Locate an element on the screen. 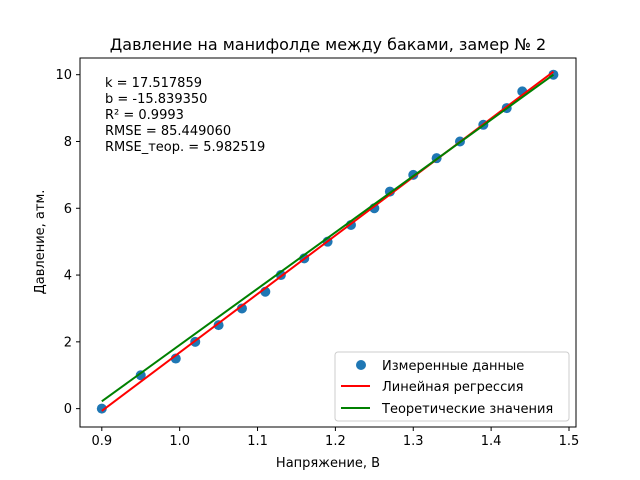 The height and width of the screenshot is (480, 640). x-tick-label: 0.9 is located at coordinates (101, 441).